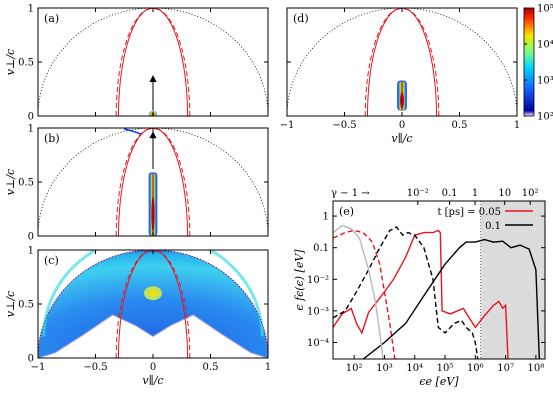 Image resolution: width=553 pixels, height=400 pixels. I want to click on x-tick-label: 10⁷, so click(505, 368).